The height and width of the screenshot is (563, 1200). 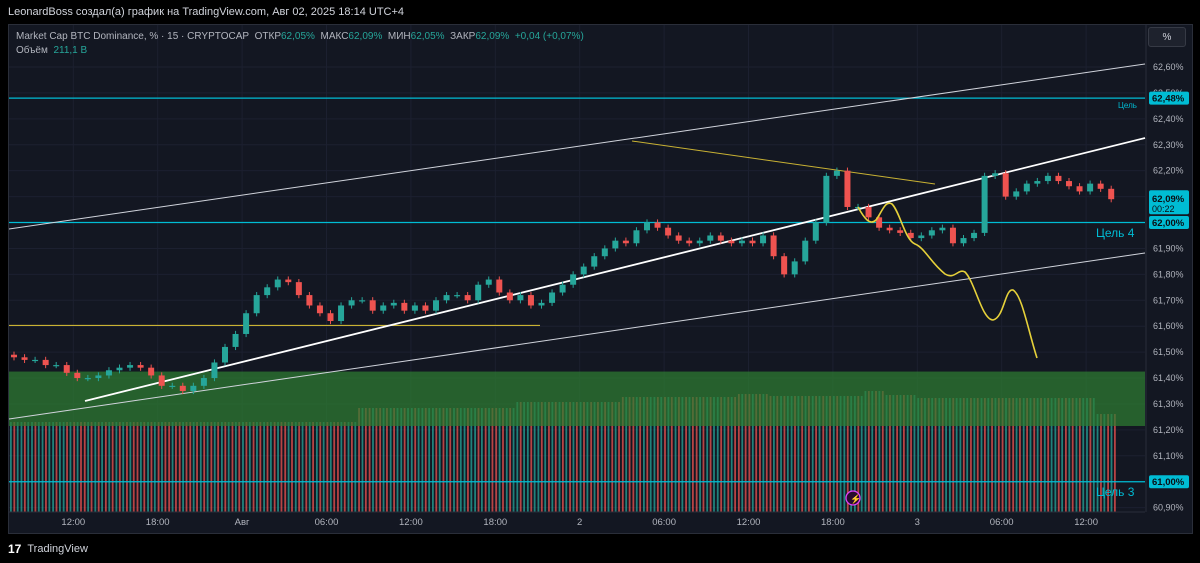 I want to click on price-axis, so click(x=1169, y=268).